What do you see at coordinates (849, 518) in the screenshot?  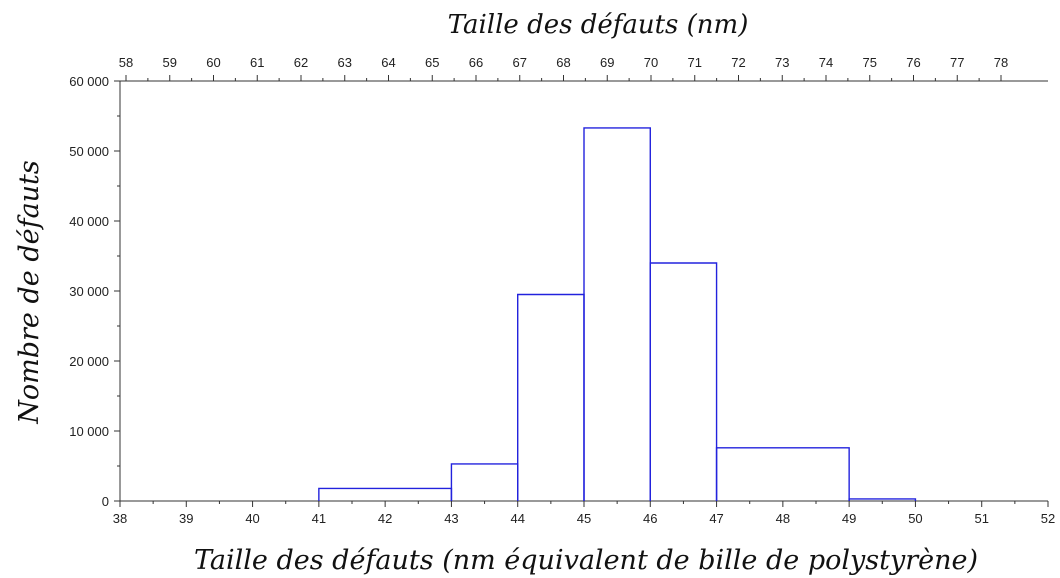 I see `x-tick-label: 49` at bounding box center [849, 518].